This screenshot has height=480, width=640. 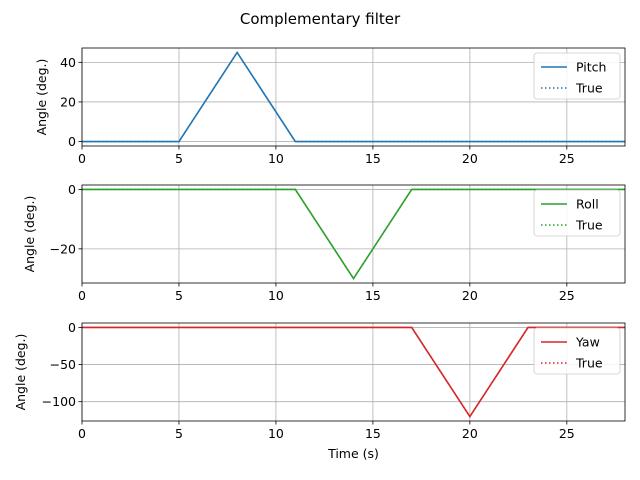 I want to click on x-axis-label: Time (s), so click(x=353, y=453).